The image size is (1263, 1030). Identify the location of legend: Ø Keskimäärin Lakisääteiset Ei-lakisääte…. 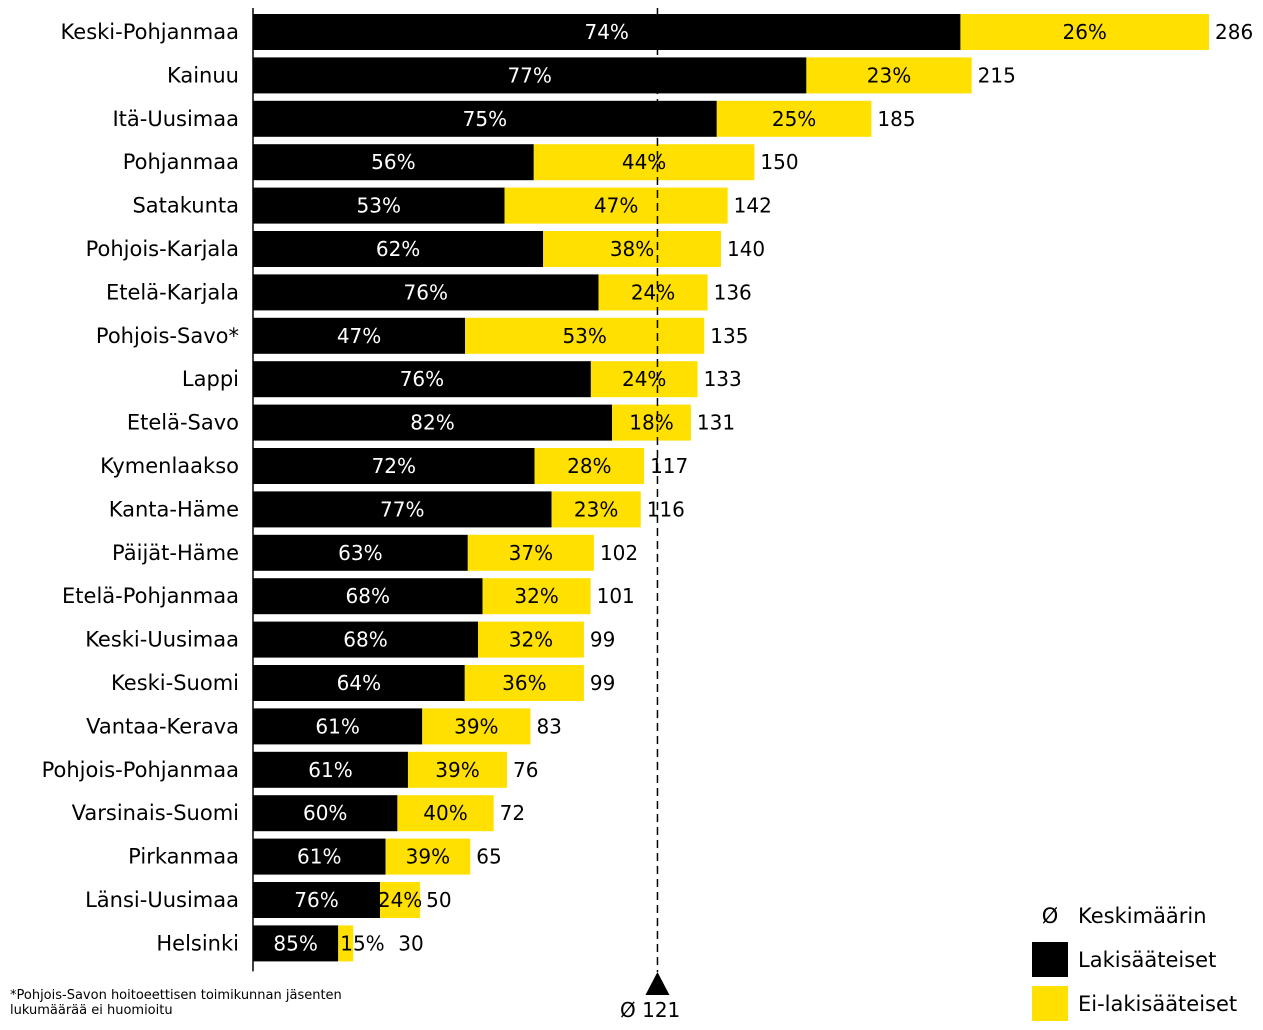
(1134, 964).